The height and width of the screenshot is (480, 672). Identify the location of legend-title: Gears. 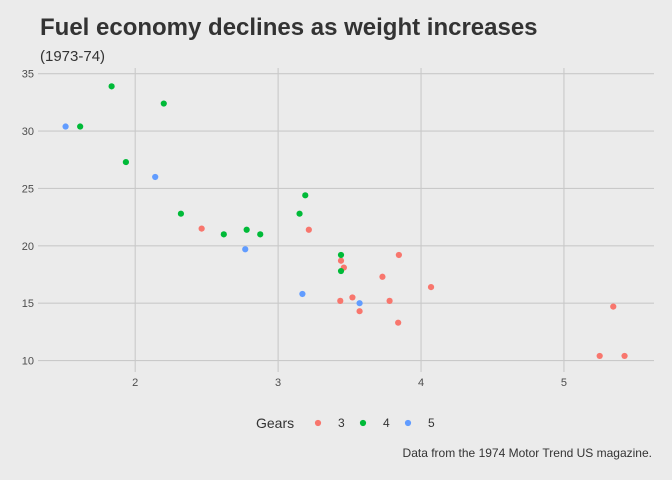
(275, 423).